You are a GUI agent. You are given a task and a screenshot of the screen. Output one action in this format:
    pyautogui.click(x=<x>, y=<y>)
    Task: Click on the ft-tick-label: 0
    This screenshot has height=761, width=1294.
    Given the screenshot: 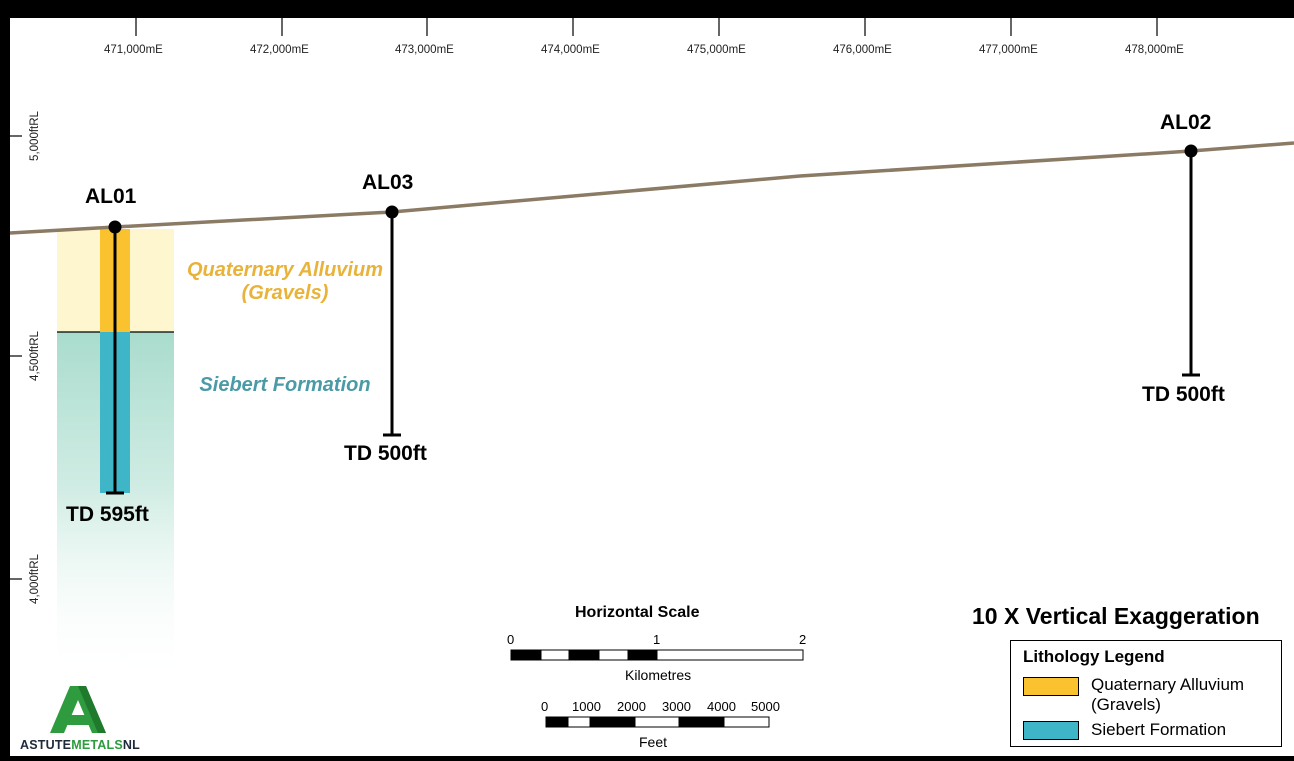 What is the action you would take?
    pyautogui.click(x=545, y=706)
    